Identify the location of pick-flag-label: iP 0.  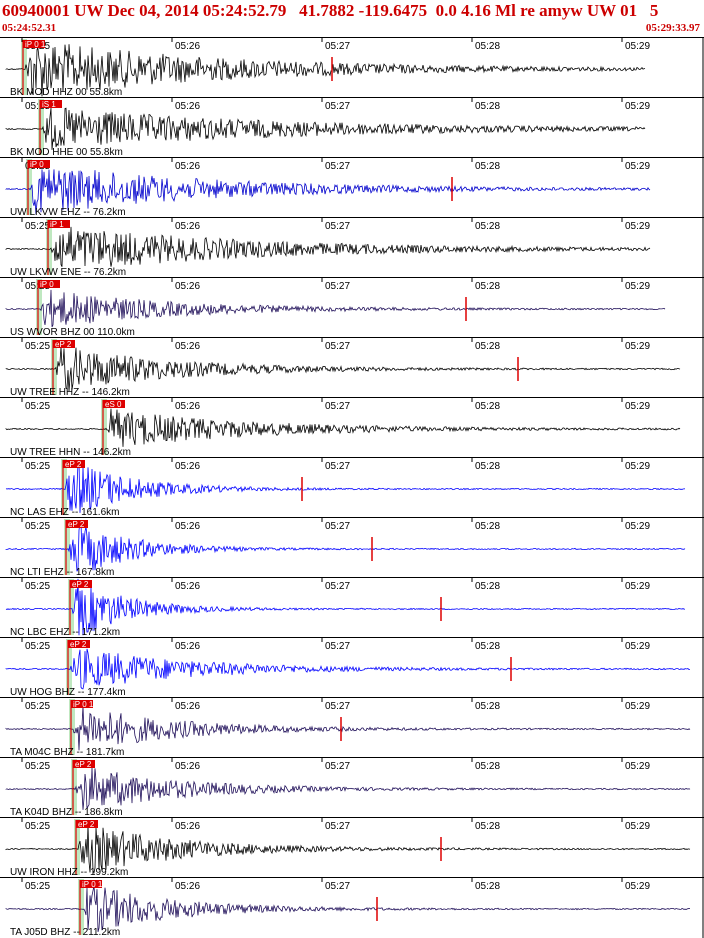
(47, 284).